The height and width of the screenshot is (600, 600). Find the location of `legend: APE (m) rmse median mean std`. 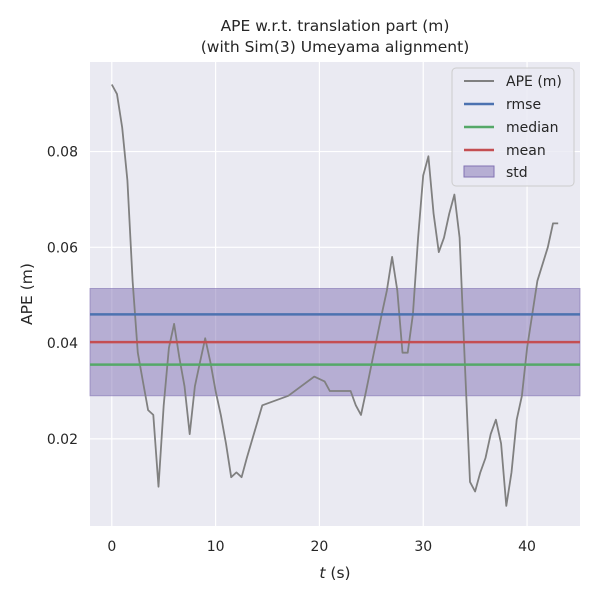

legend: APE (m) rmse median mean std is located at coordinates (513, 127).